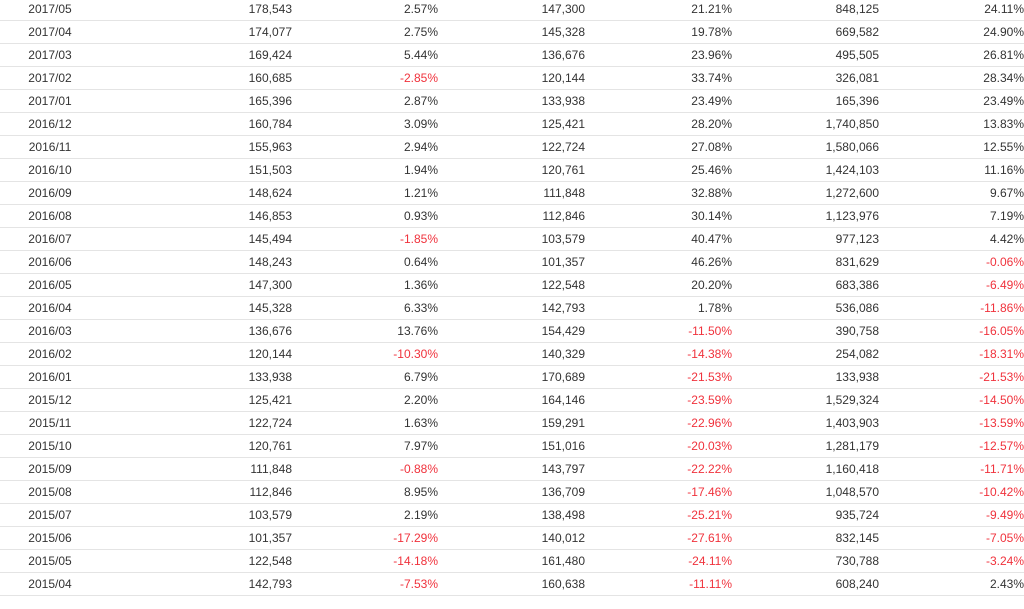 Image resolution: width=1024 pixels, height=609 pixels. What do you see at coordinates (365, 377) in the screenshot?
I see `change-a-cell: 6.79%` at bounding box center [365, 377].